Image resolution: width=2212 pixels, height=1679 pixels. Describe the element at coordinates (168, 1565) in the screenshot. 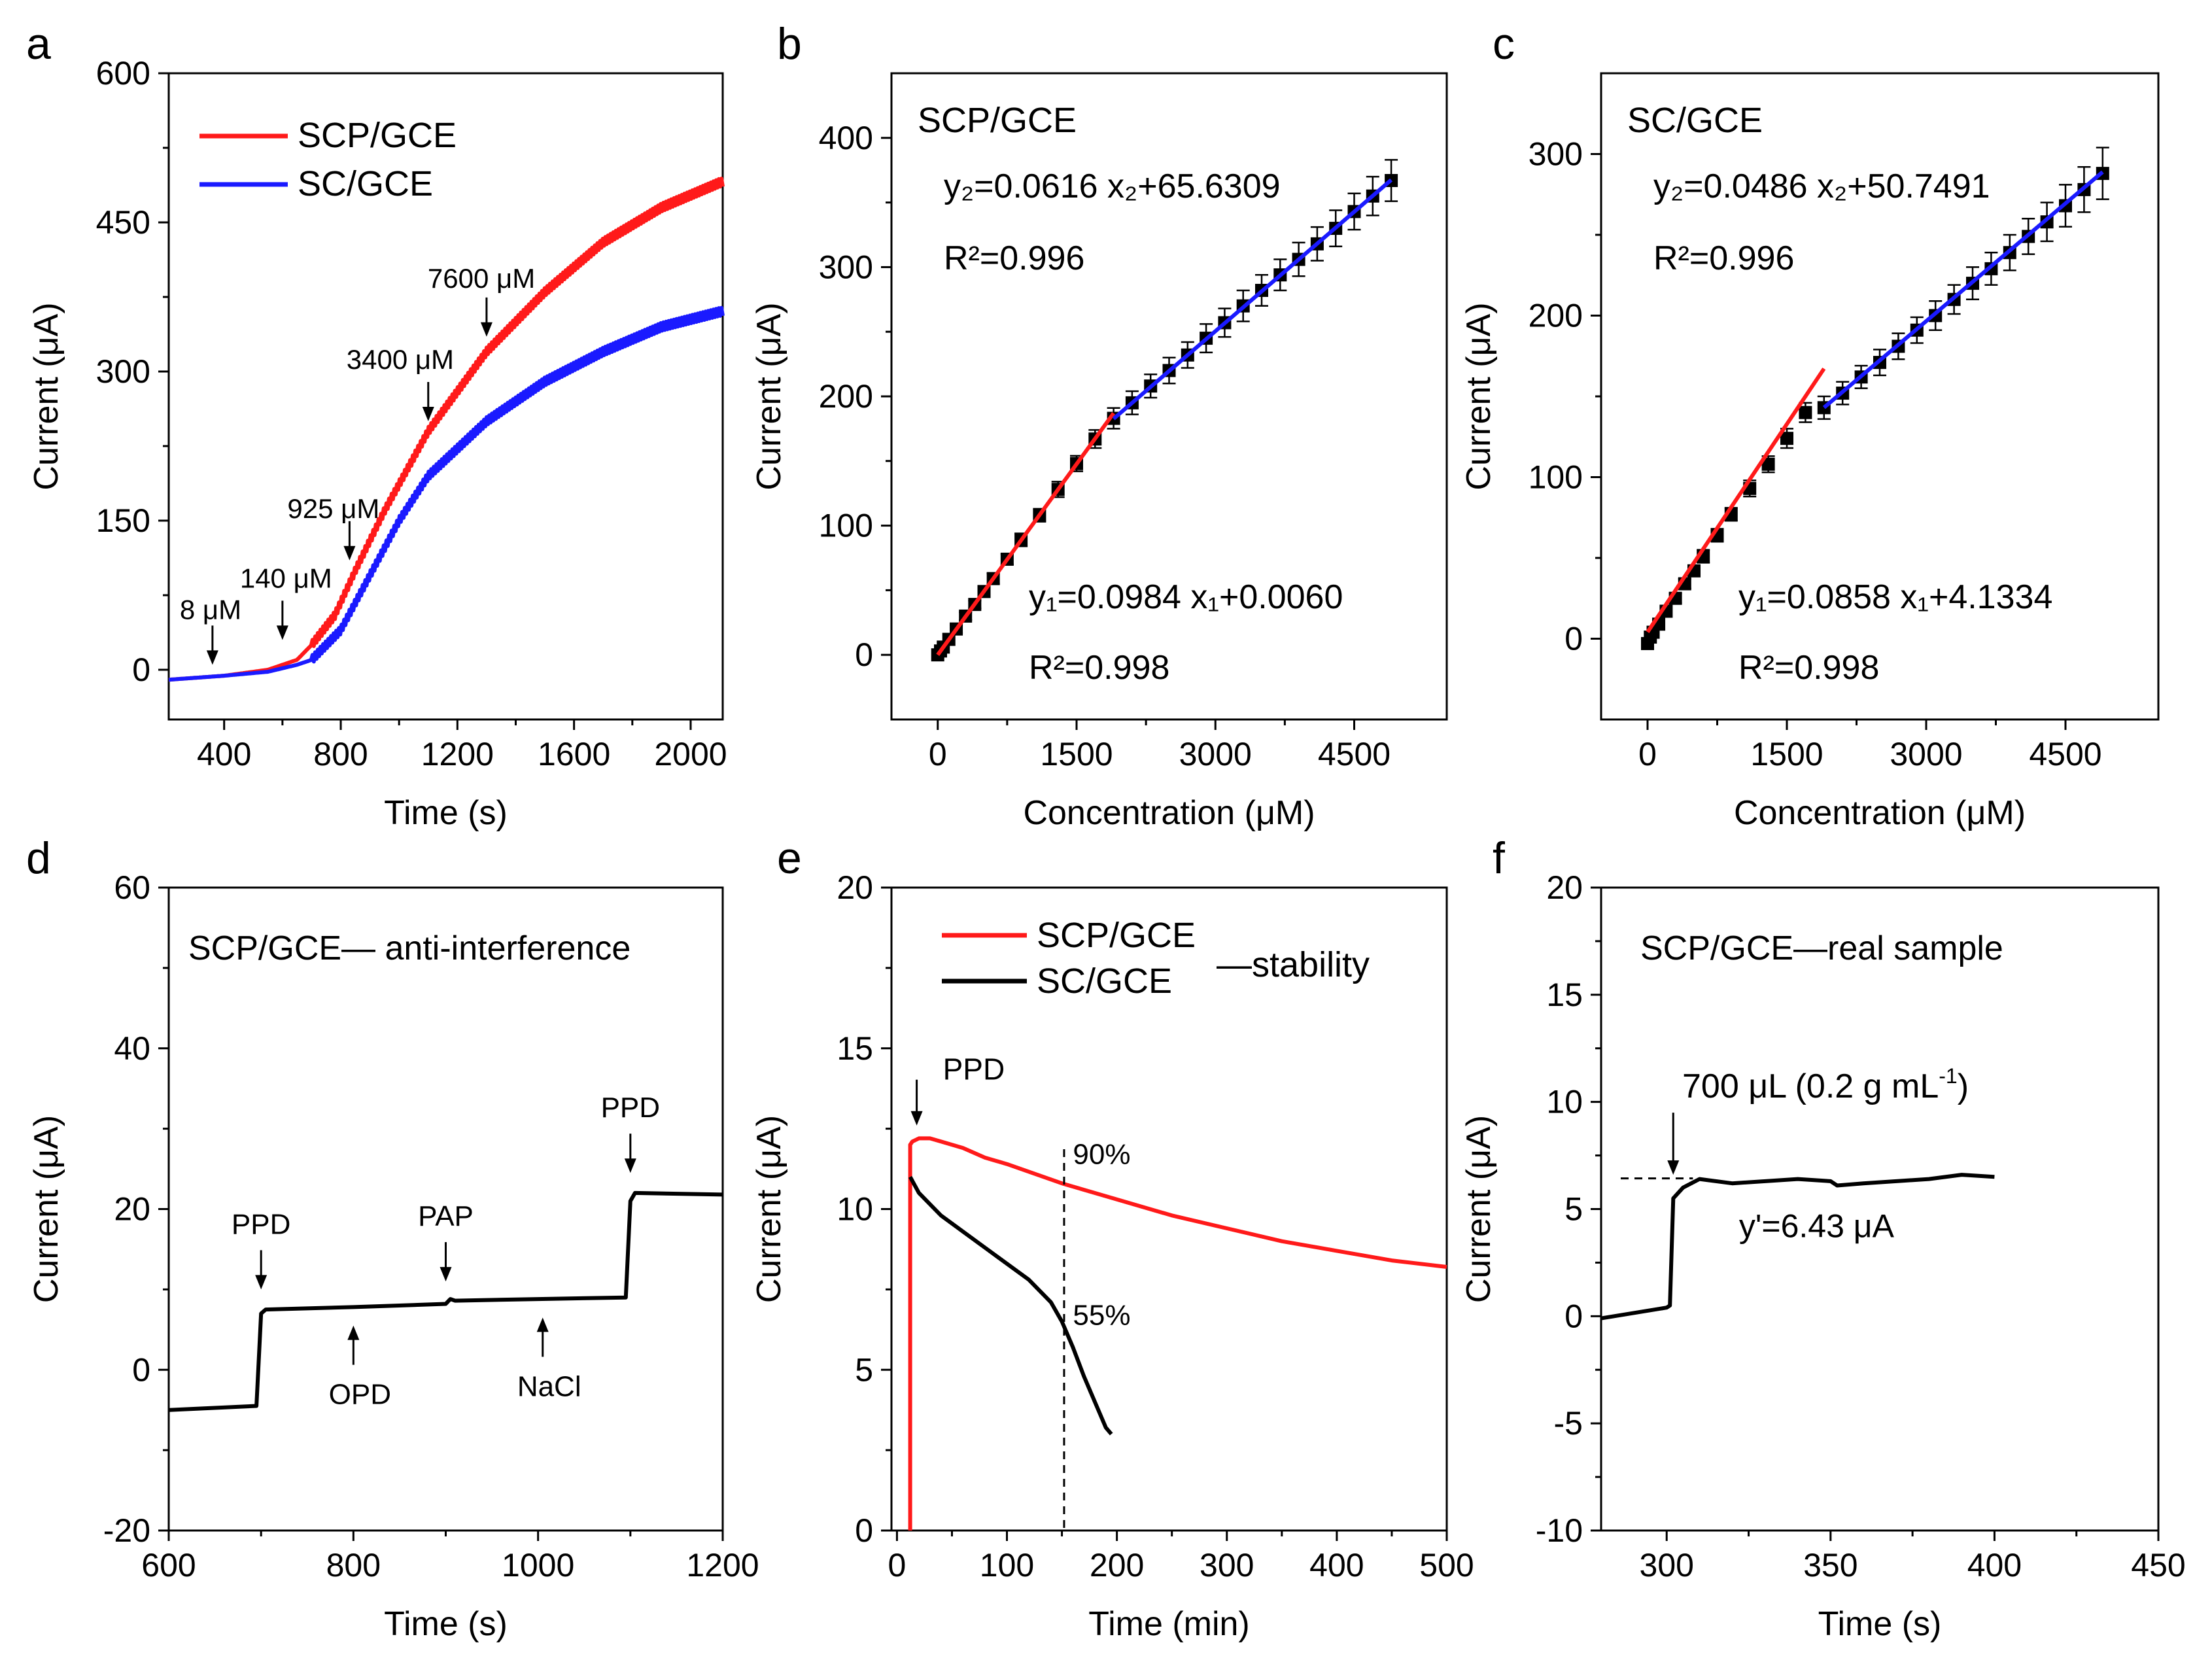

I see `x-tick-label: 600` at that location.